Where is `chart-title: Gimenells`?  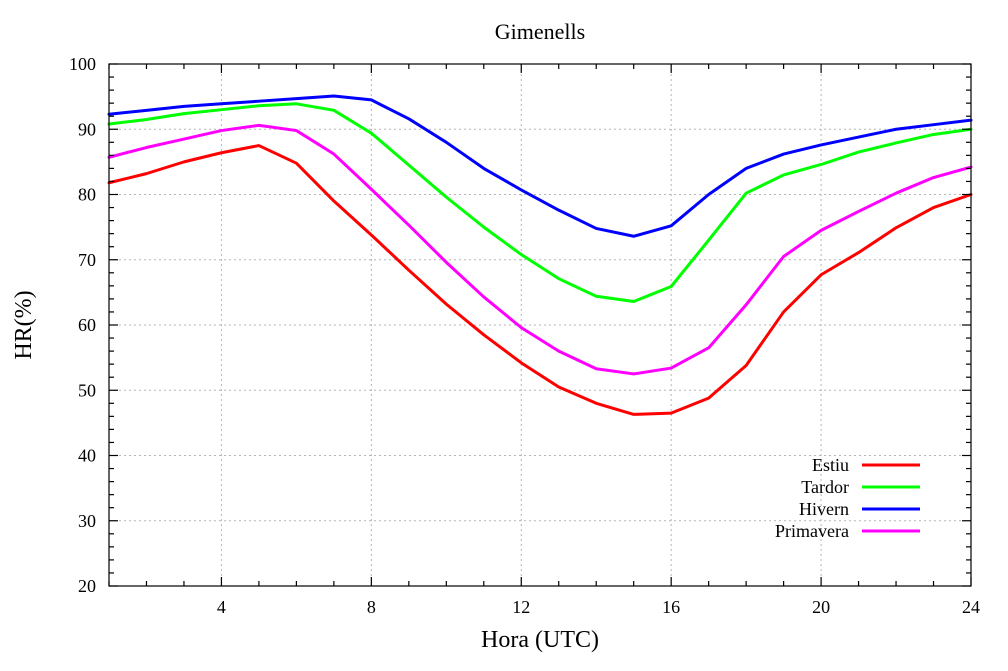
chart-title: Gimenells is located at coordinates (540, 31).